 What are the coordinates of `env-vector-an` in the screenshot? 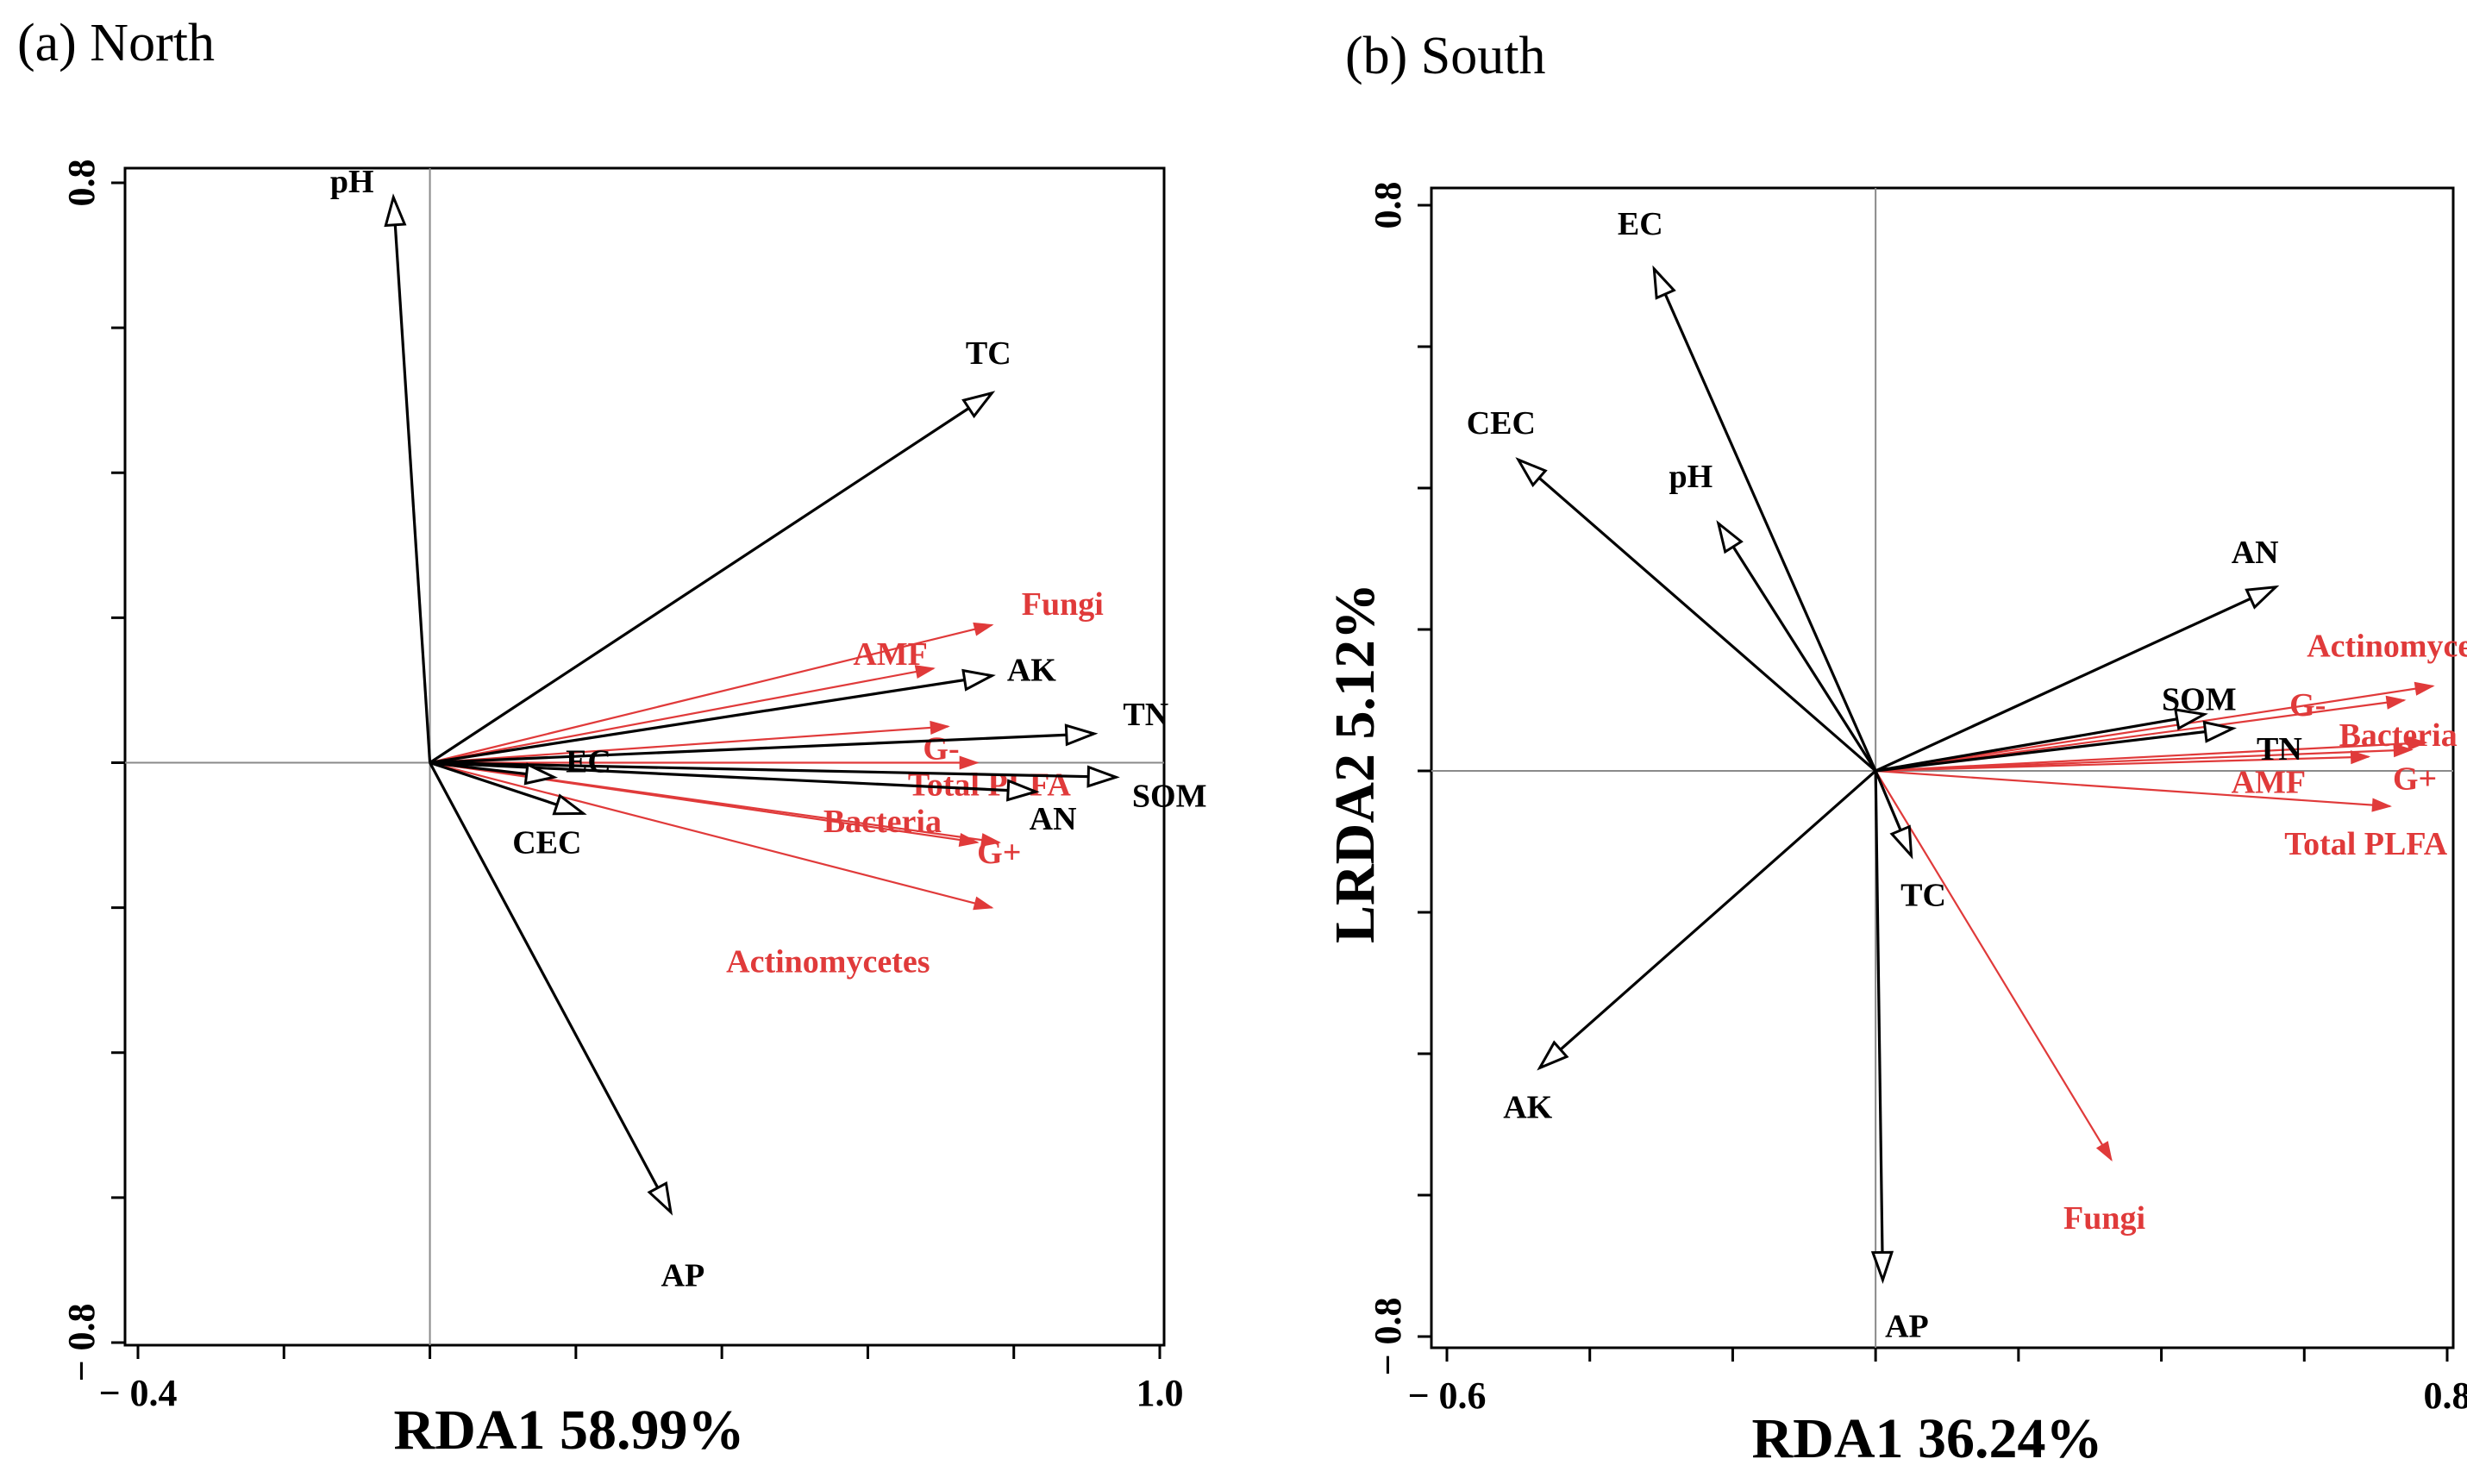 It's located at (2075, 679).